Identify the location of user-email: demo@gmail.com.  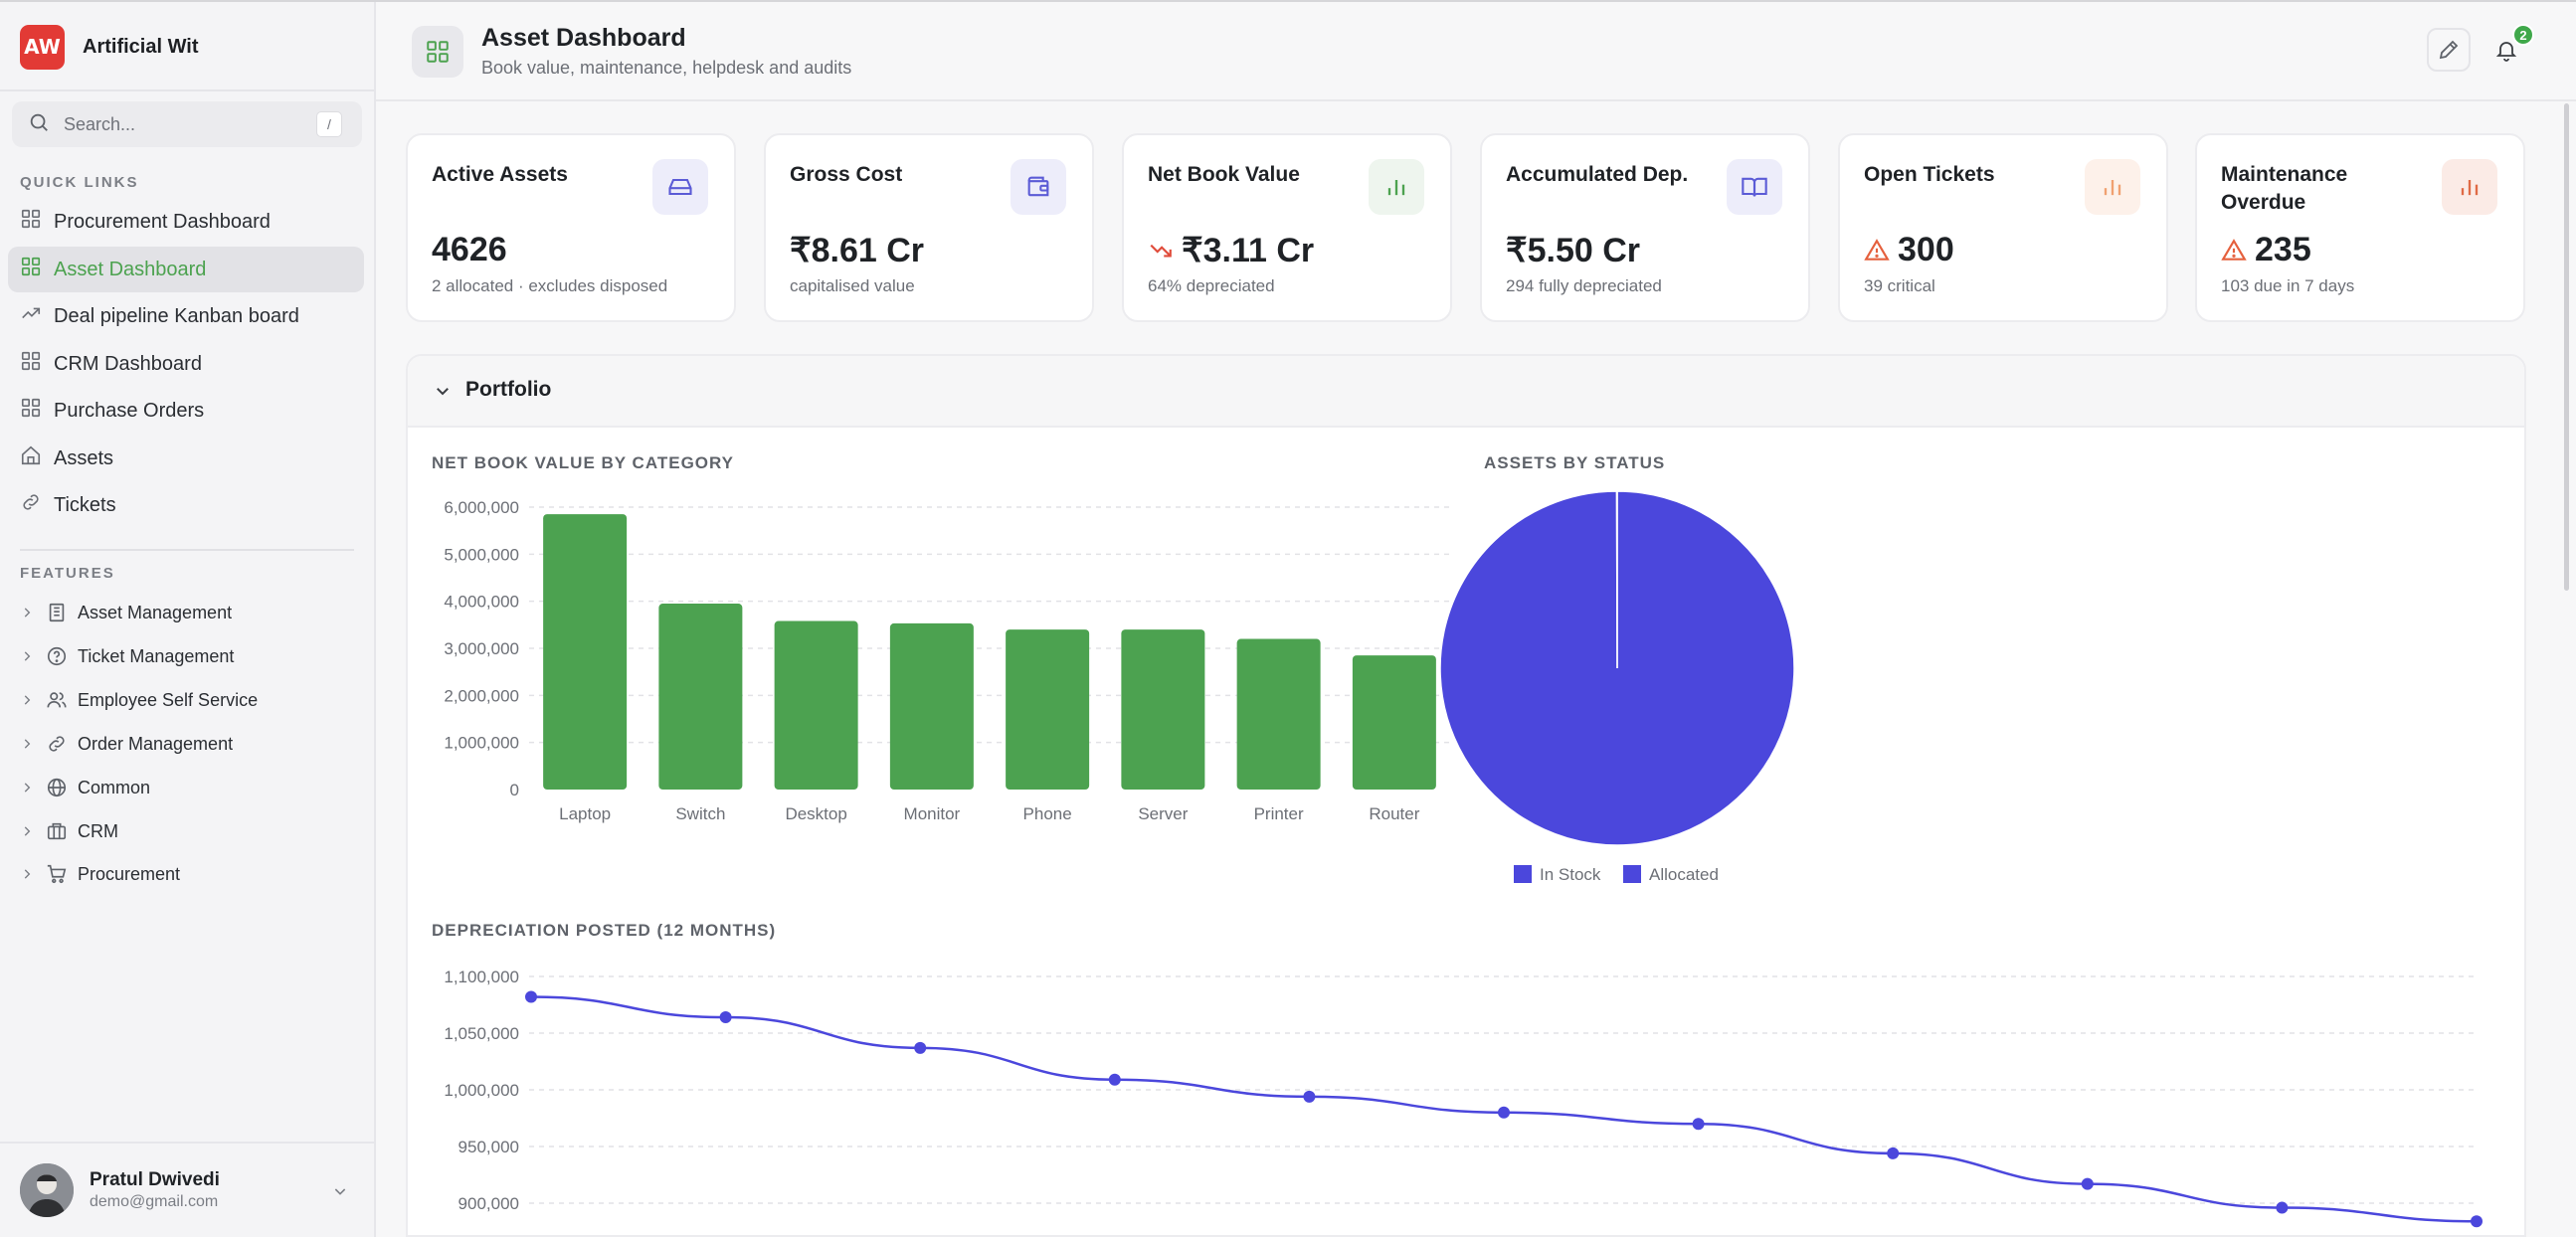
(154, 1201).